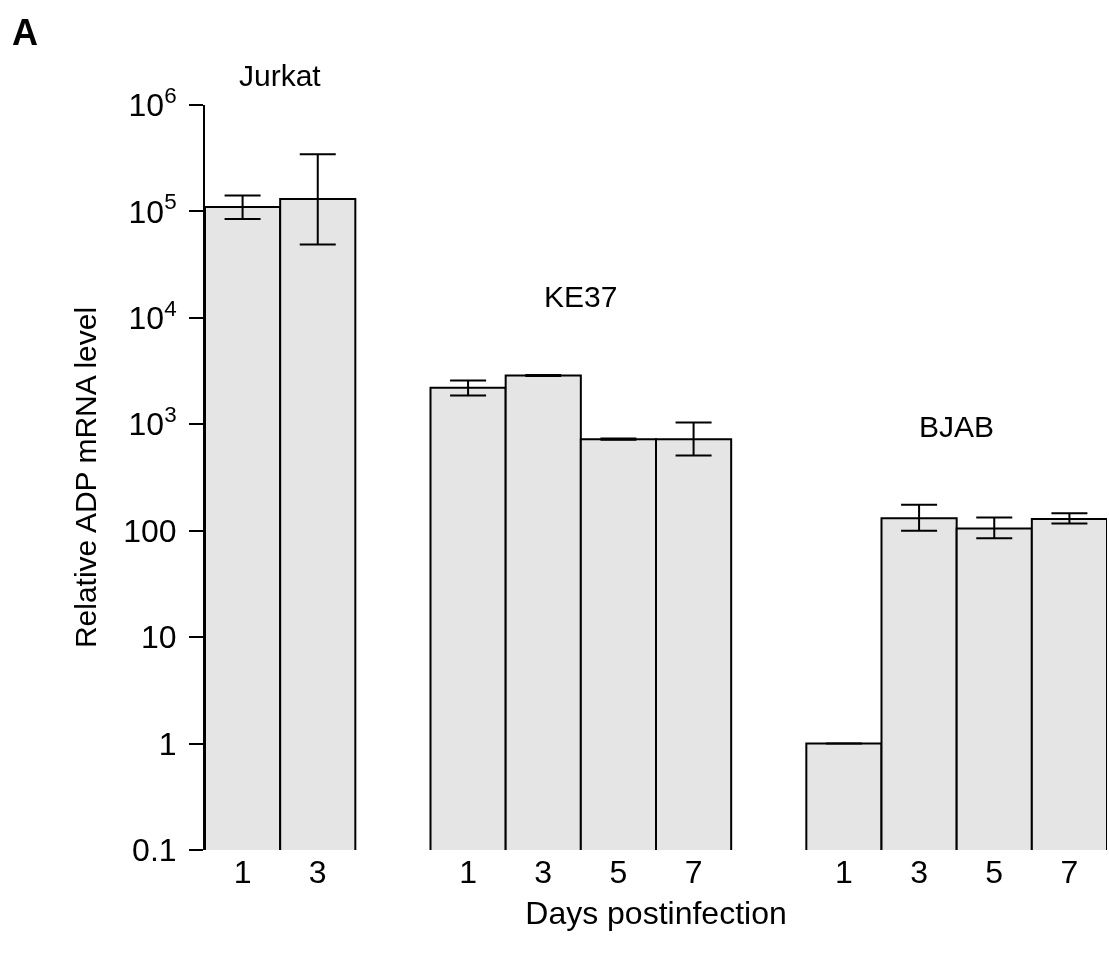 The width and height of the screenshot is (1109, 956). Describe the element at coordinates (167, 743) in the screenshot. I see `y-tick-label: 1` at that location.